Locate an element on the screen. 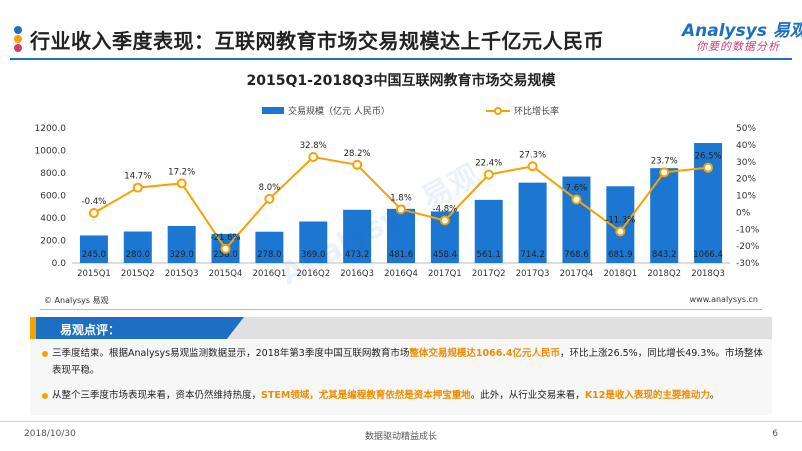 Image resolution: width=802 pixels, height=451 pixels. x-tick-label: 2016Q1 is located at coordinates (270, 274).